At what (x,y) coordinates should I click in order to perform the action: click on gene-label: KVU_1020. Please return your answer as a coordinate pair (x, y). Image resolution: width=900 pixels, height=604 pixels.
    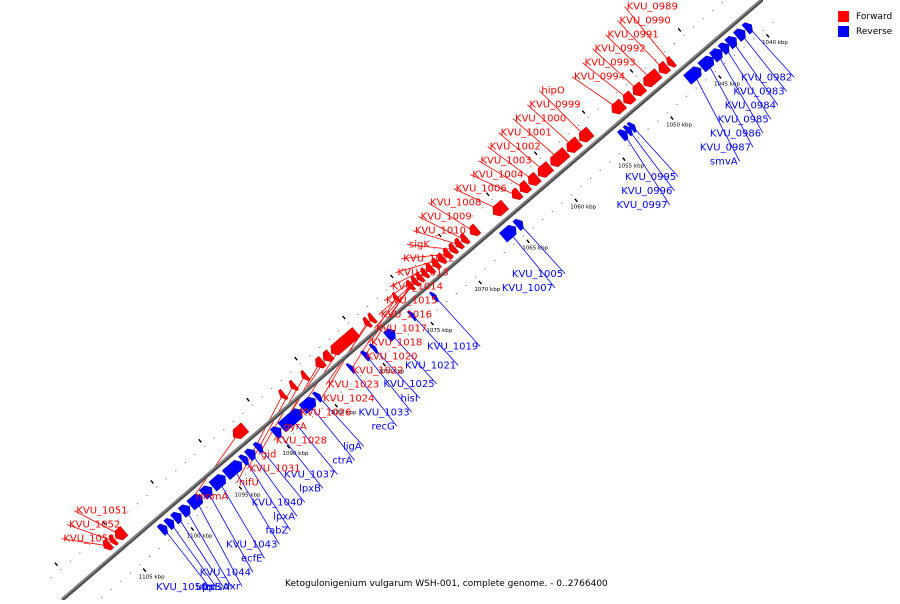
    Looking at the image, I should click on (391, 357).